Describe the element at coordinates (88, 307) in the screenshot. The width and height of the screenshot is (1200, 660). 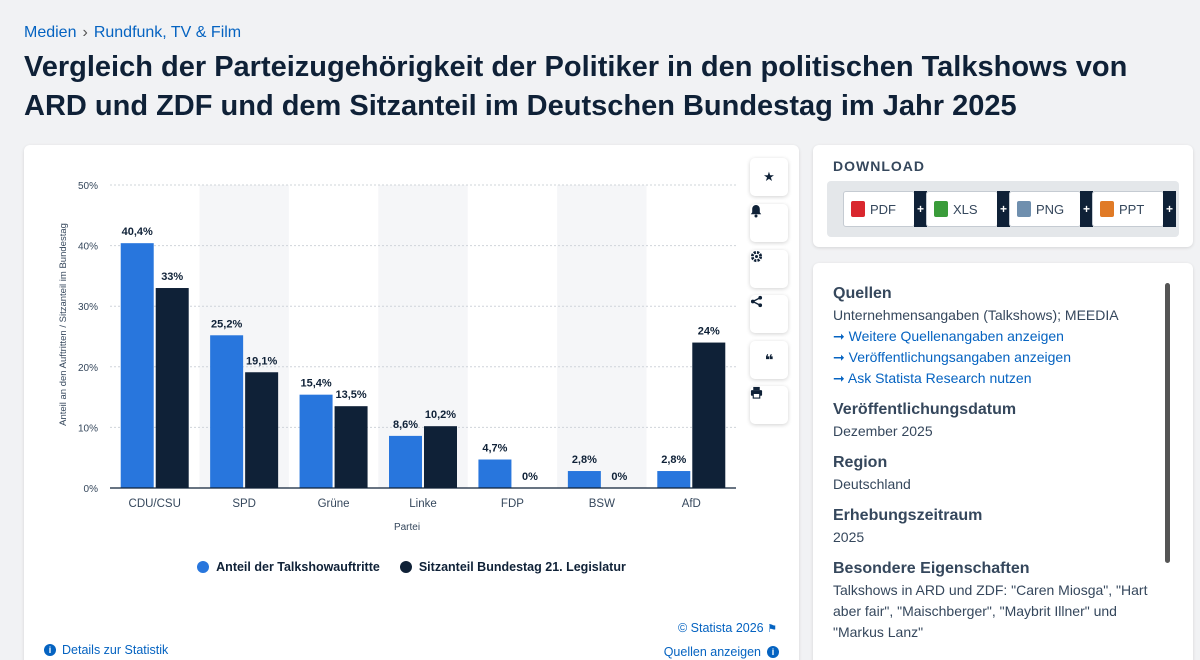
I see `y-tick-label: 30%` at that location.